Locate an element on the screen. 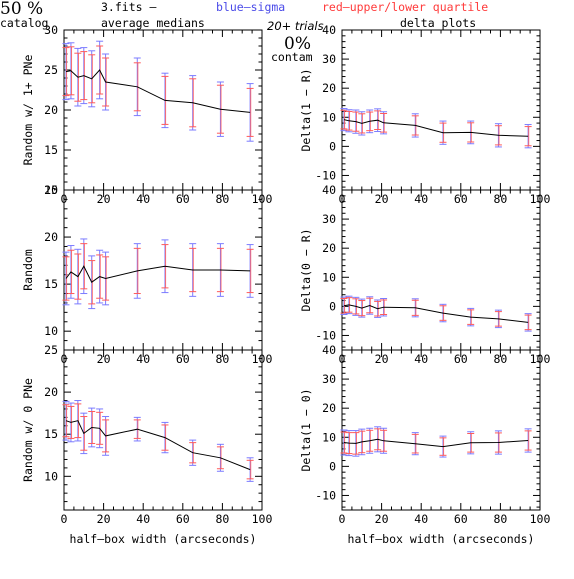 The height and width of the screenshot is (579, 574). y-axis-label: Delta(1 − 0) is located at coordinates (306, 429).